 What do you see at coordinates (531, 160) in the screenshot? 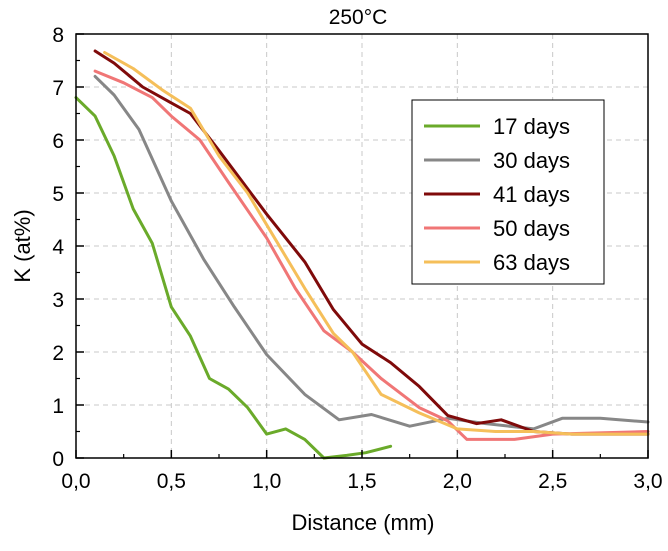
I see `legend-label: 30 days` at bounding box center [531, 160].